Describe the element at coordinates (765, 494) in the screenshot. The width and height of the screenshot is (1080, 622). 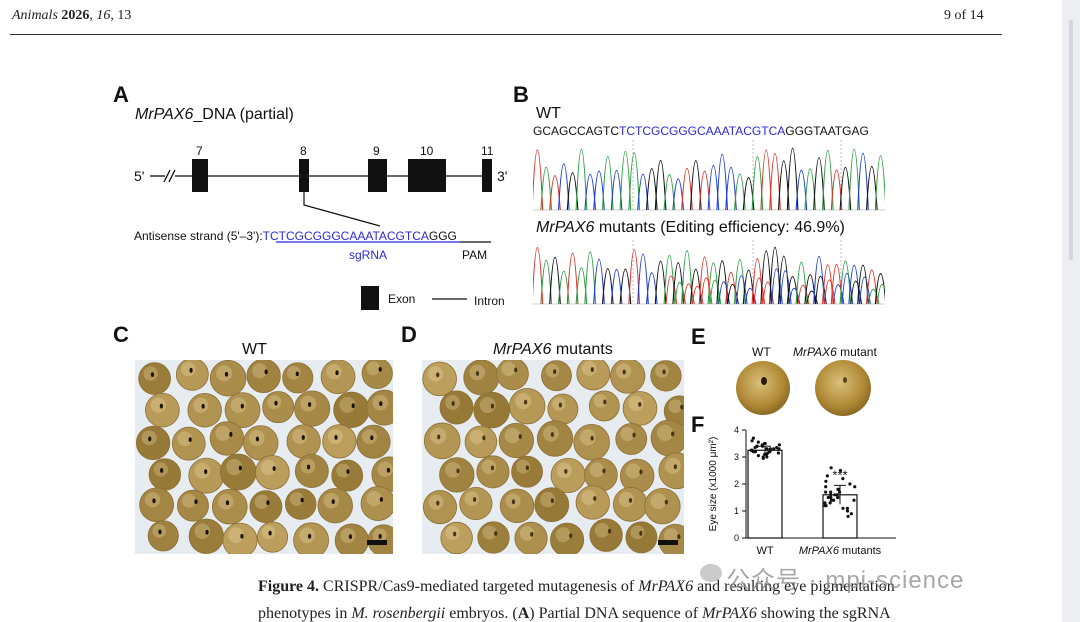
I see `bar` at that location.